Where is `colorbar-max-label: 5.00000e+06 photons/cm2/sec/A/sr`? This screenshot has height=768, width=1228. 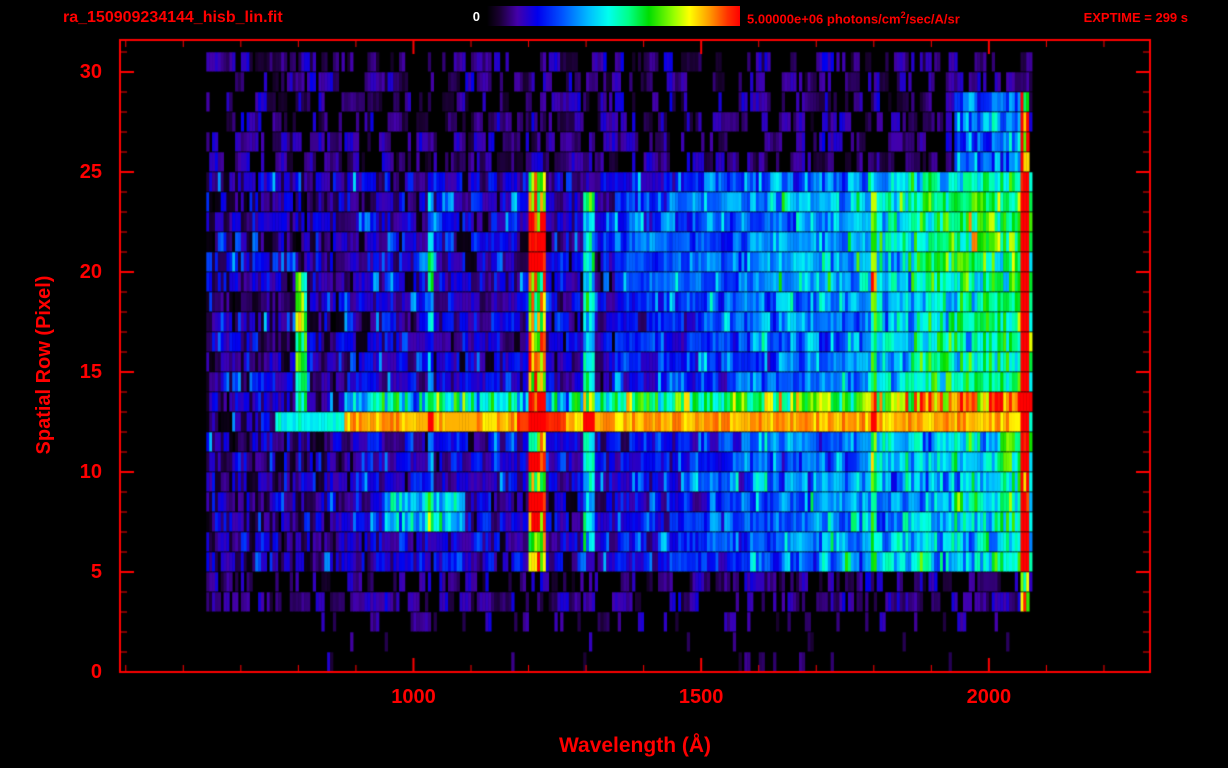
colorbar-max-label: 5.00000e+06 photons/cm2/sec/A/sr is located at coordinates (853, 18).